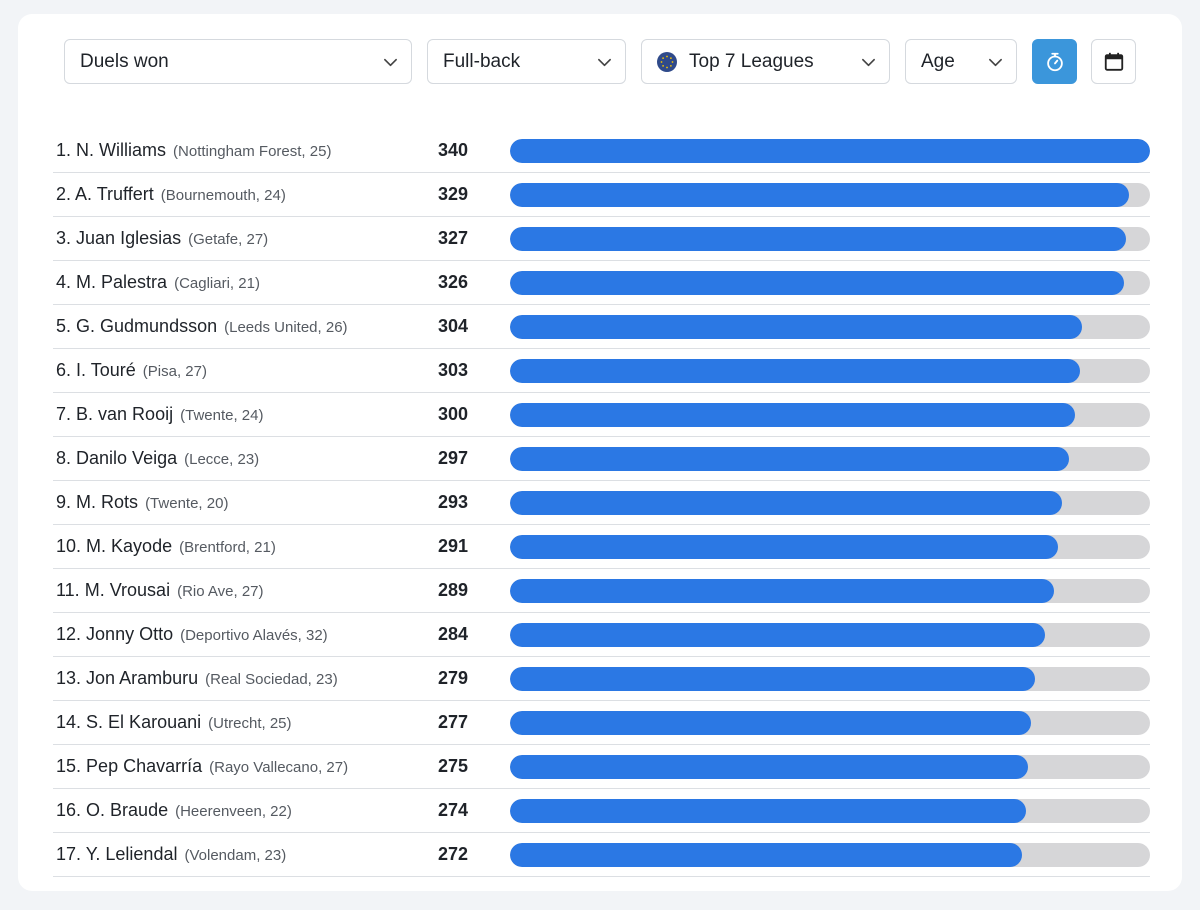 The image size is (1200, 910). I want to click on player-value: 340, so click(453, 150).